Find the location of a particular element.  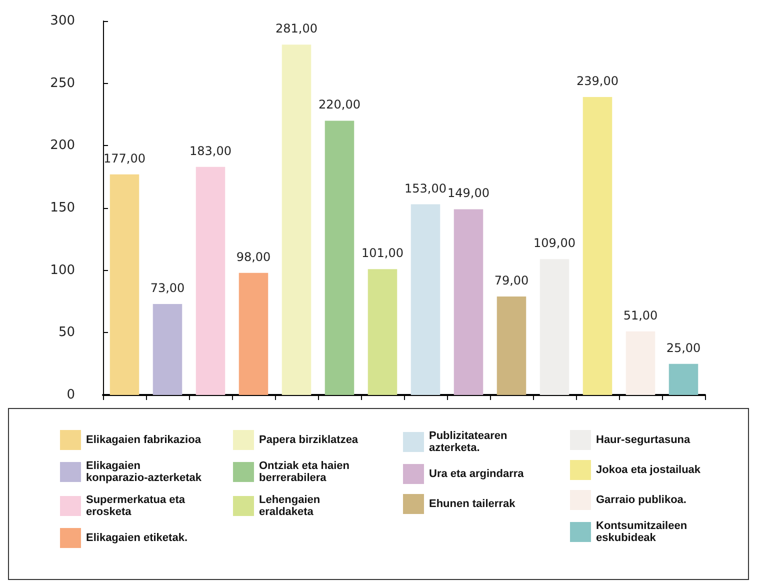

legend-label: Ura eta argindarra is located at coordinates (477, 474).